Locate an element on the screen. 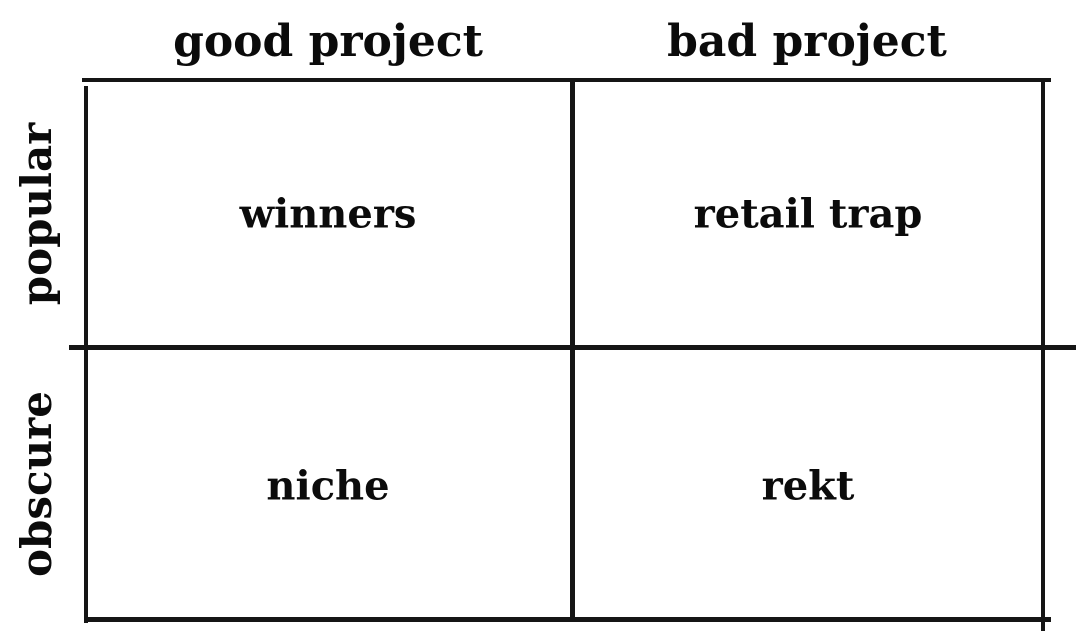 This screenshot has height=638, width=1080. quadrant-label-retail-trap: retail trap is located at coordinates (808, 214).